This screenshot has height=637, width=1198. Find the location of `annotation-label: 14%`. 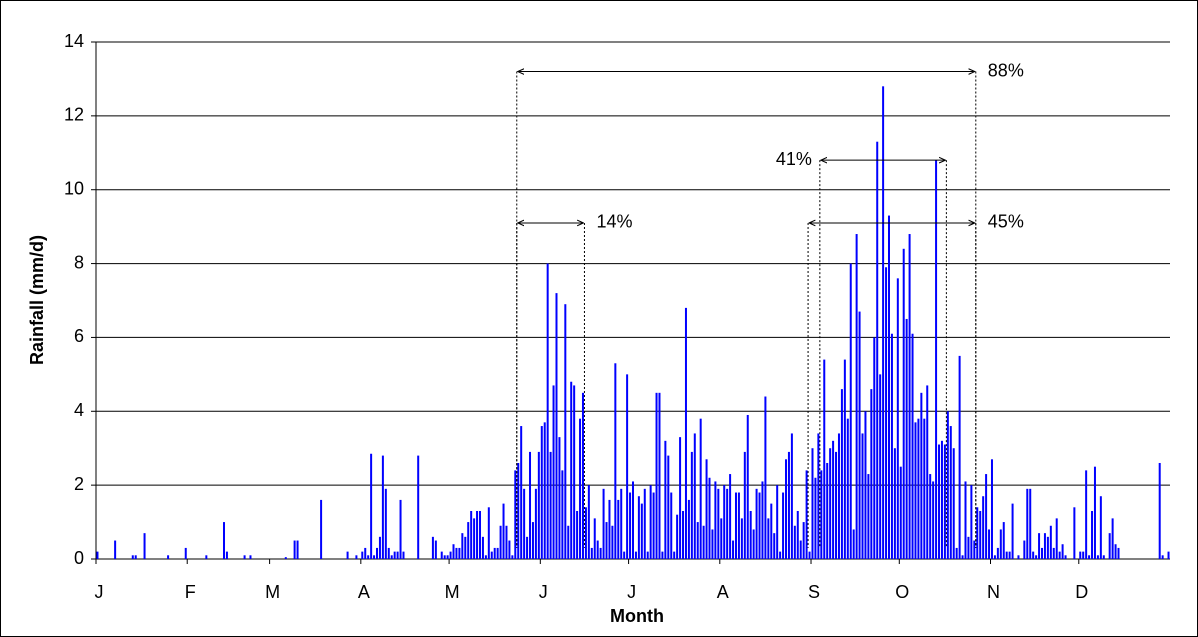

annotation-label: 14% is located at coordinates (614, 222).